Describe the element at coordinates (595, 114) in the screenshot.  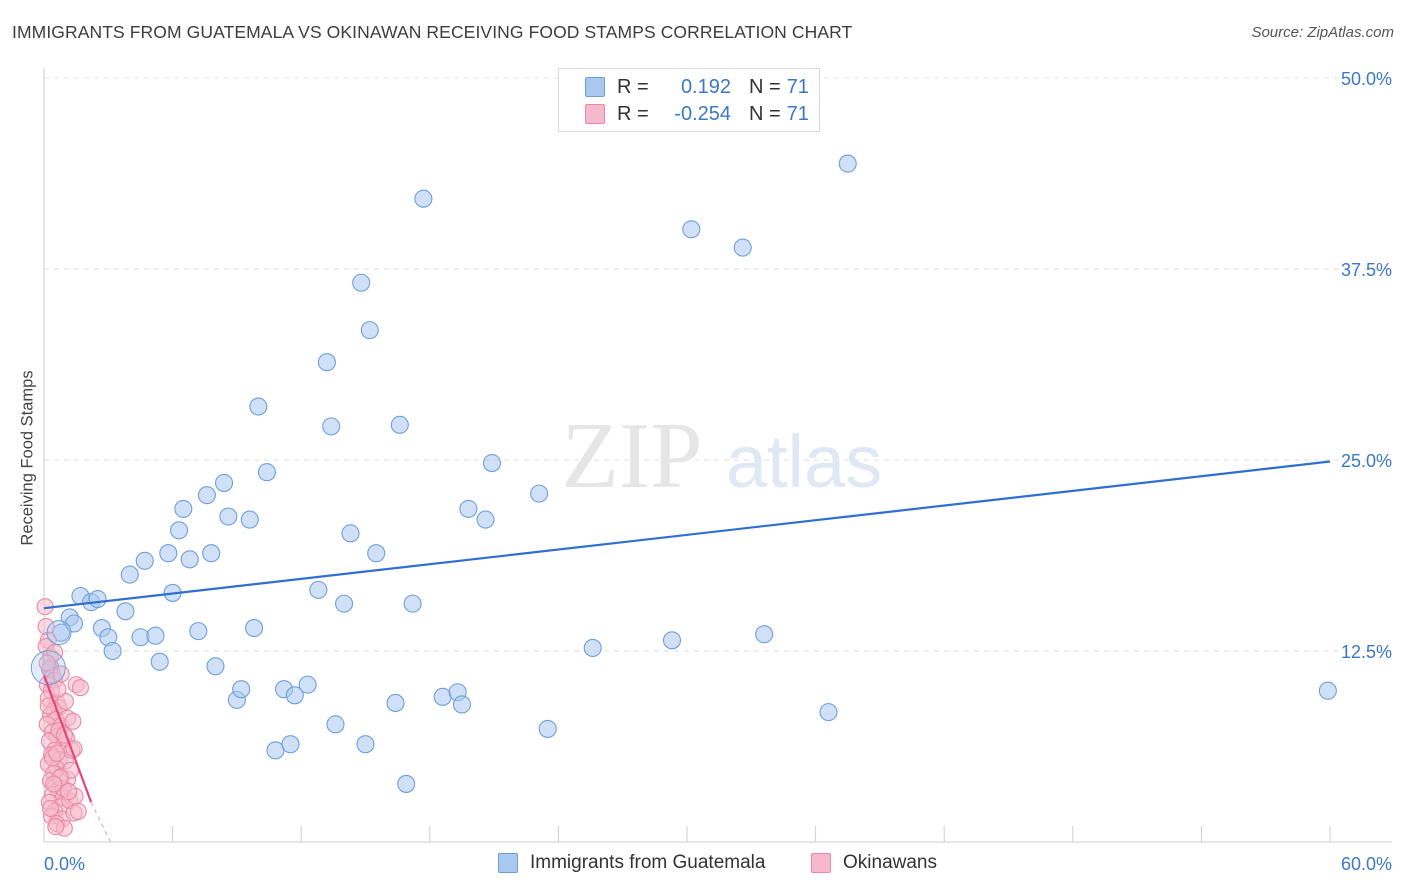
I see `stats-swatch-okinawans` at that location.